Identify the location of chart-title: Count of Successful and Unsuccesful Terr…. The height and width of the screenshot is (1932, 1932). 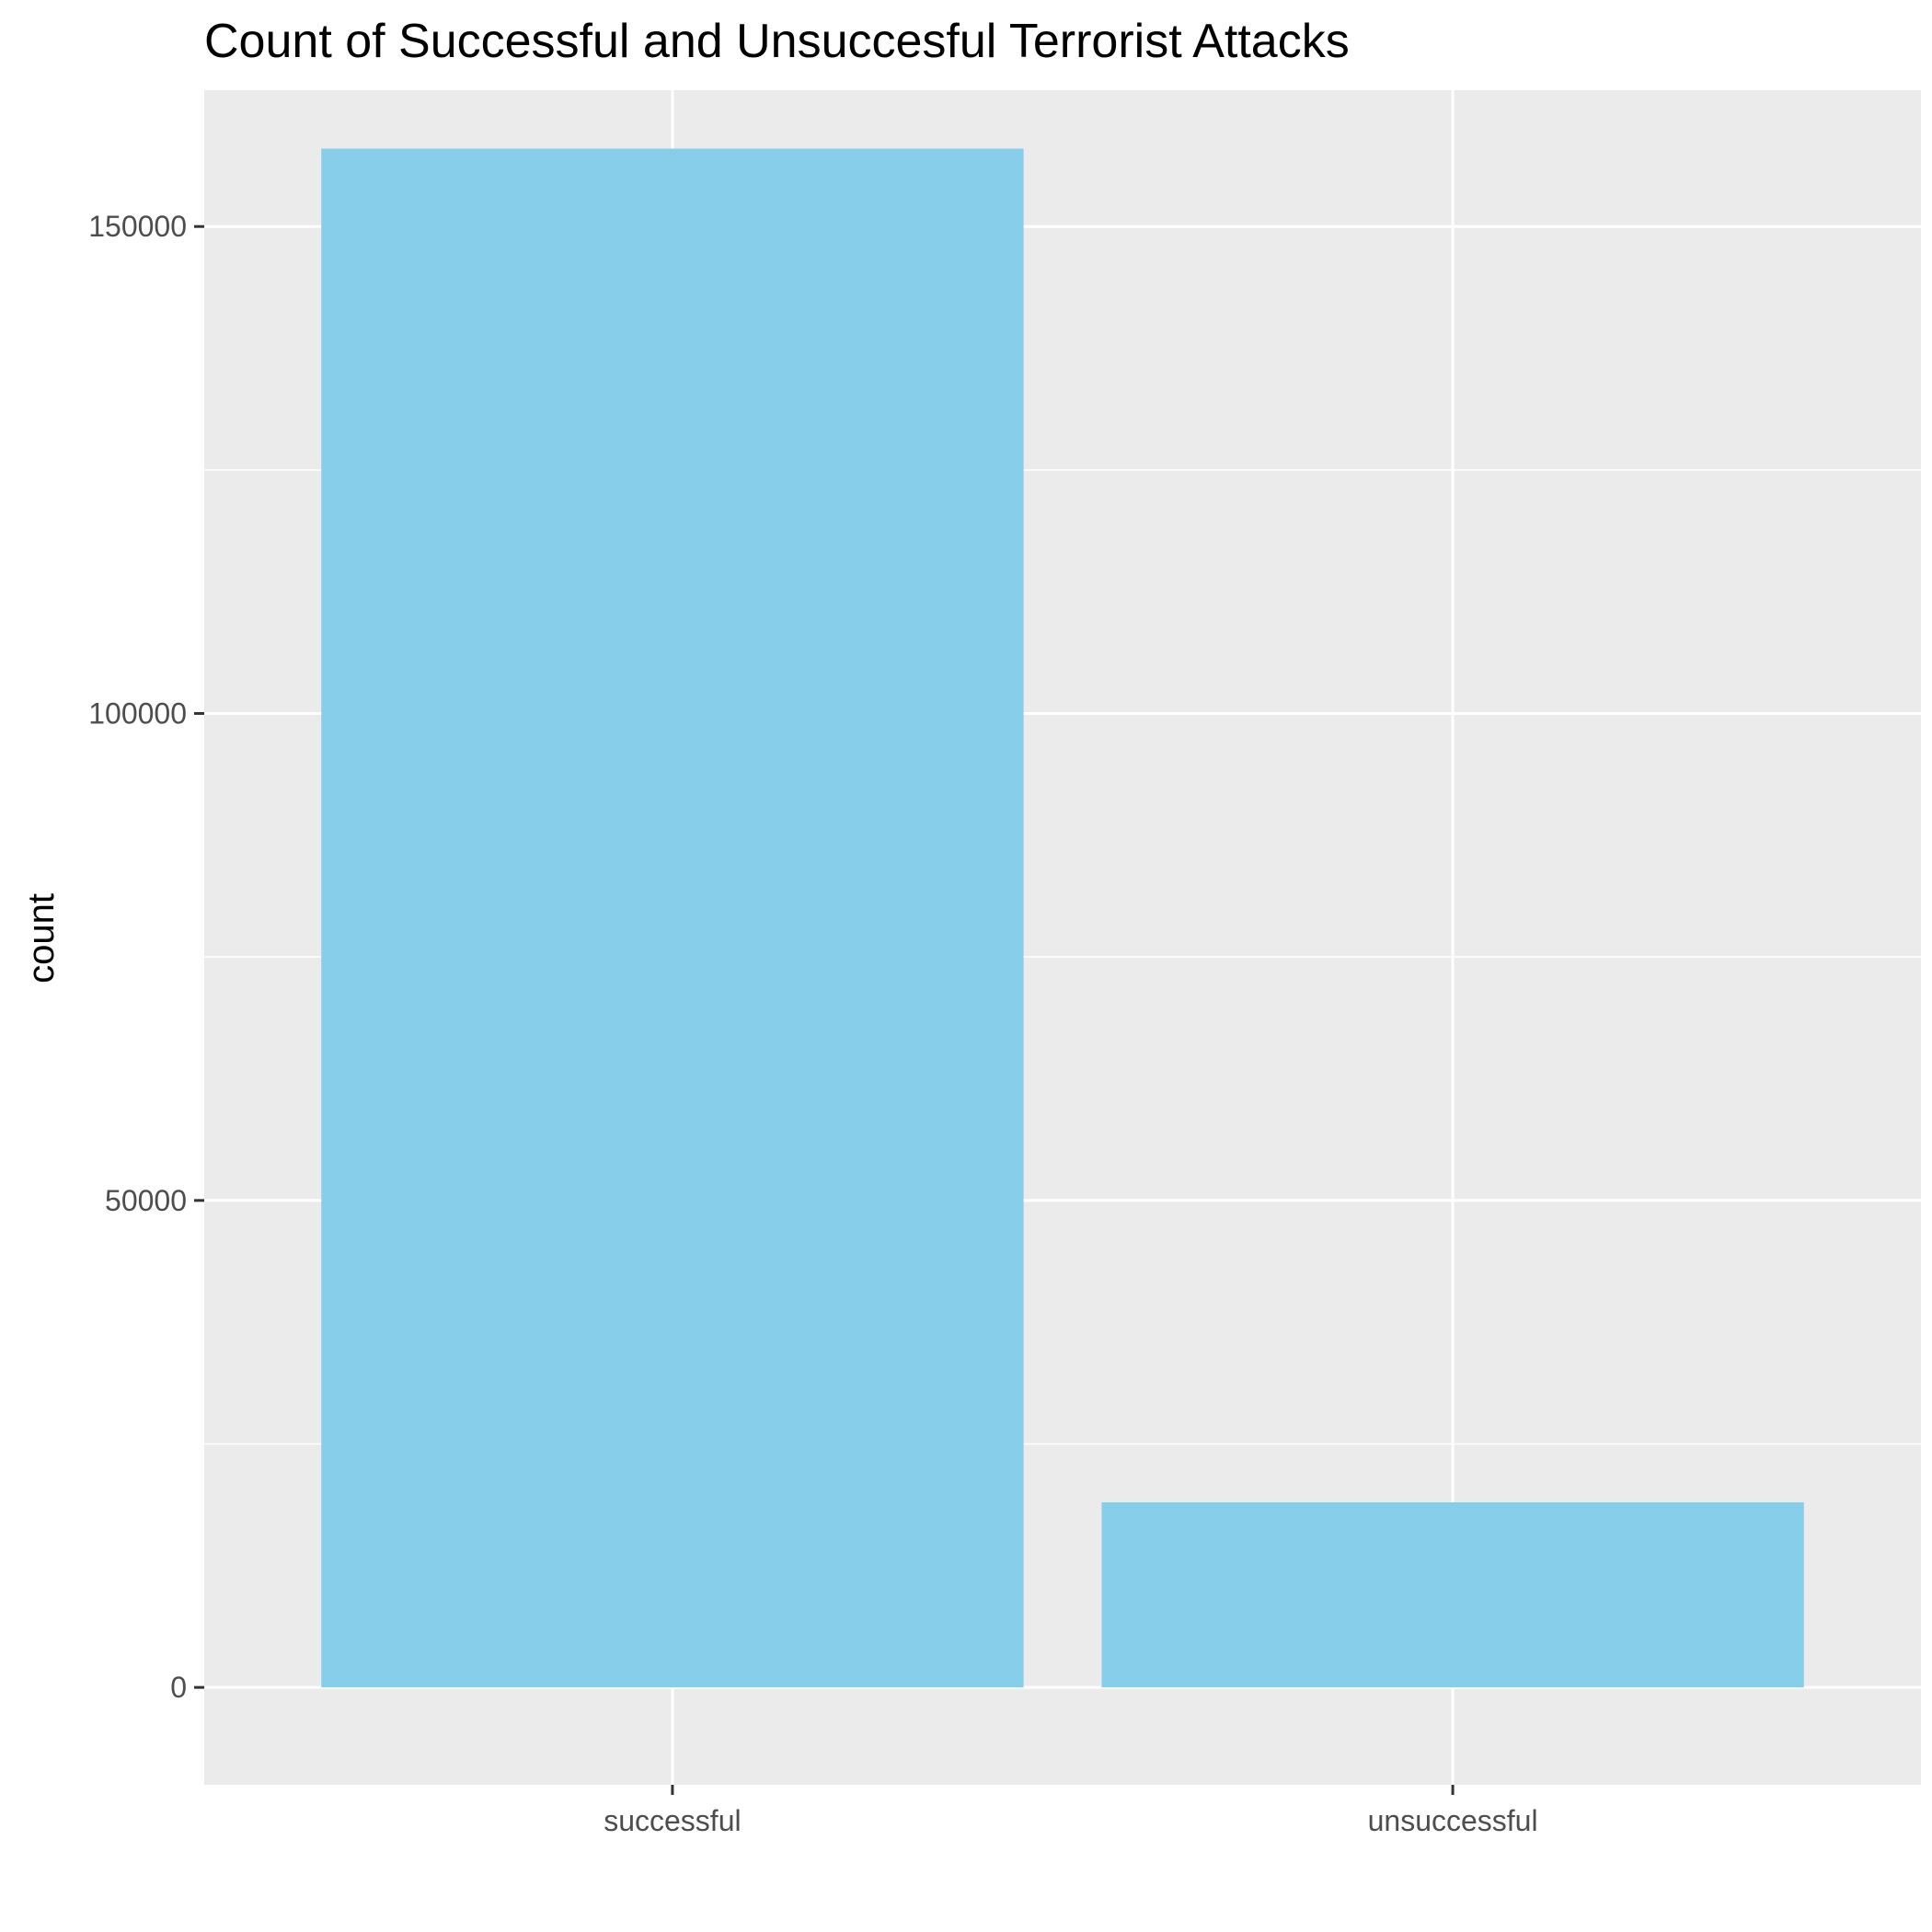
(777, 41).